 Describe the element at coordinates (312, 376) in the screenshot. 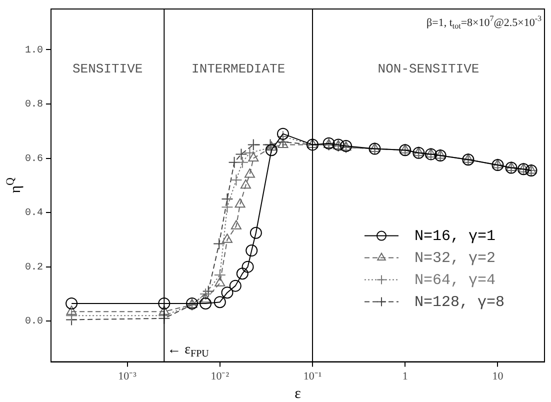

I see `x-tick-label: 10⁻¹` at that location.